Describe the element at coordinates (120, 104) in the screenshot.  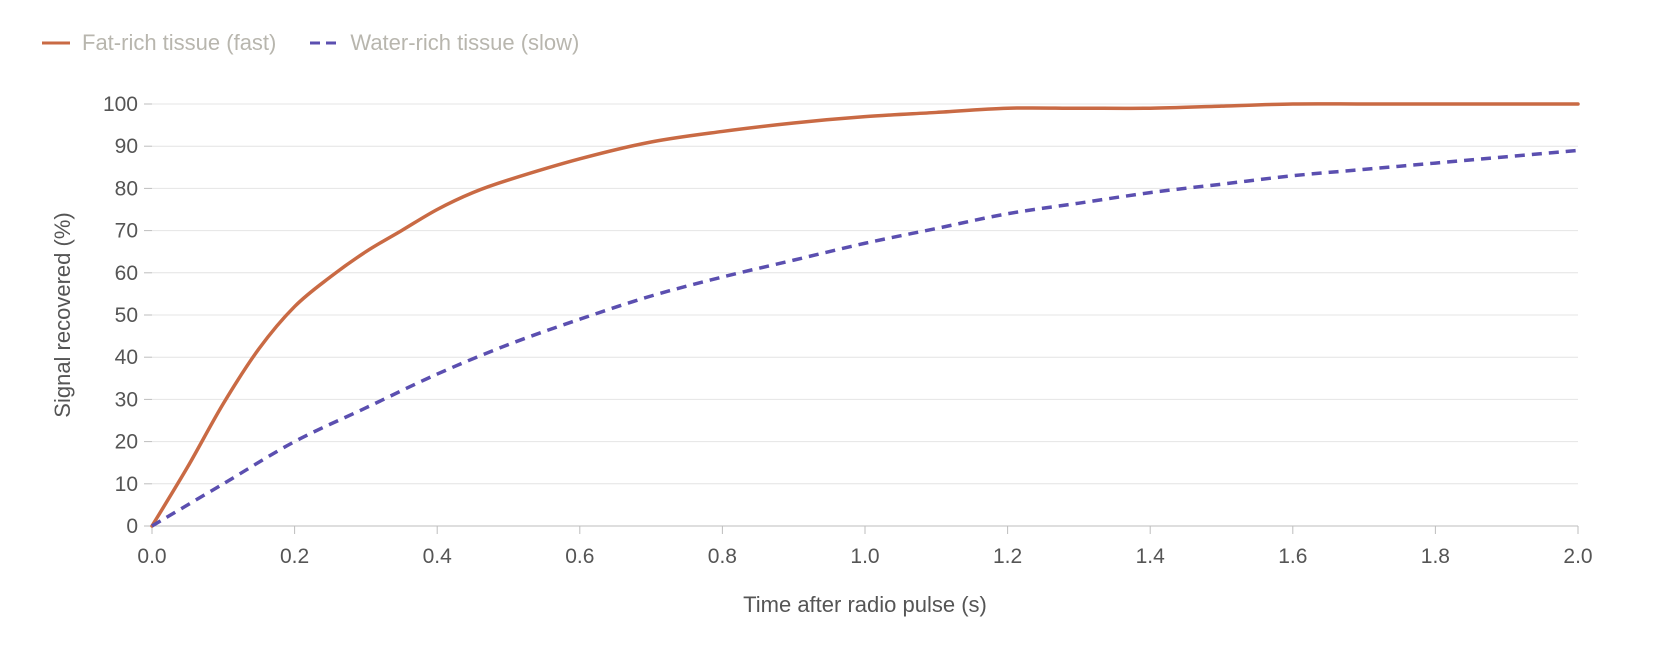
I see `y-tick-label: 100` at that location.